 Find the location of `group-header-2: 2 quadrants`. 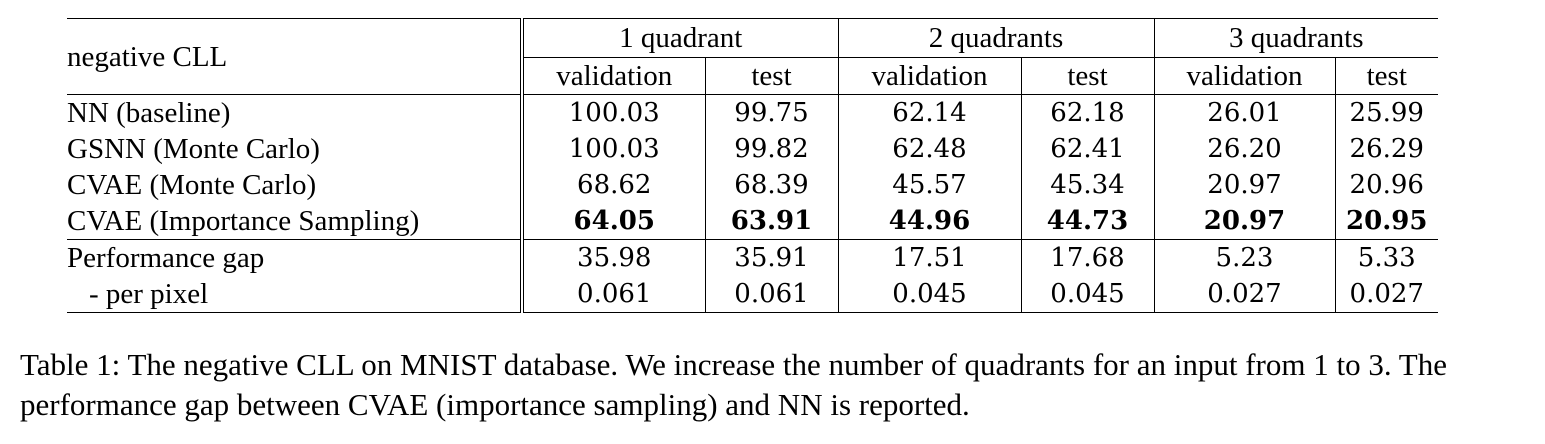

group-header-2: 2 quadrants is located at coordinates (995, 38).